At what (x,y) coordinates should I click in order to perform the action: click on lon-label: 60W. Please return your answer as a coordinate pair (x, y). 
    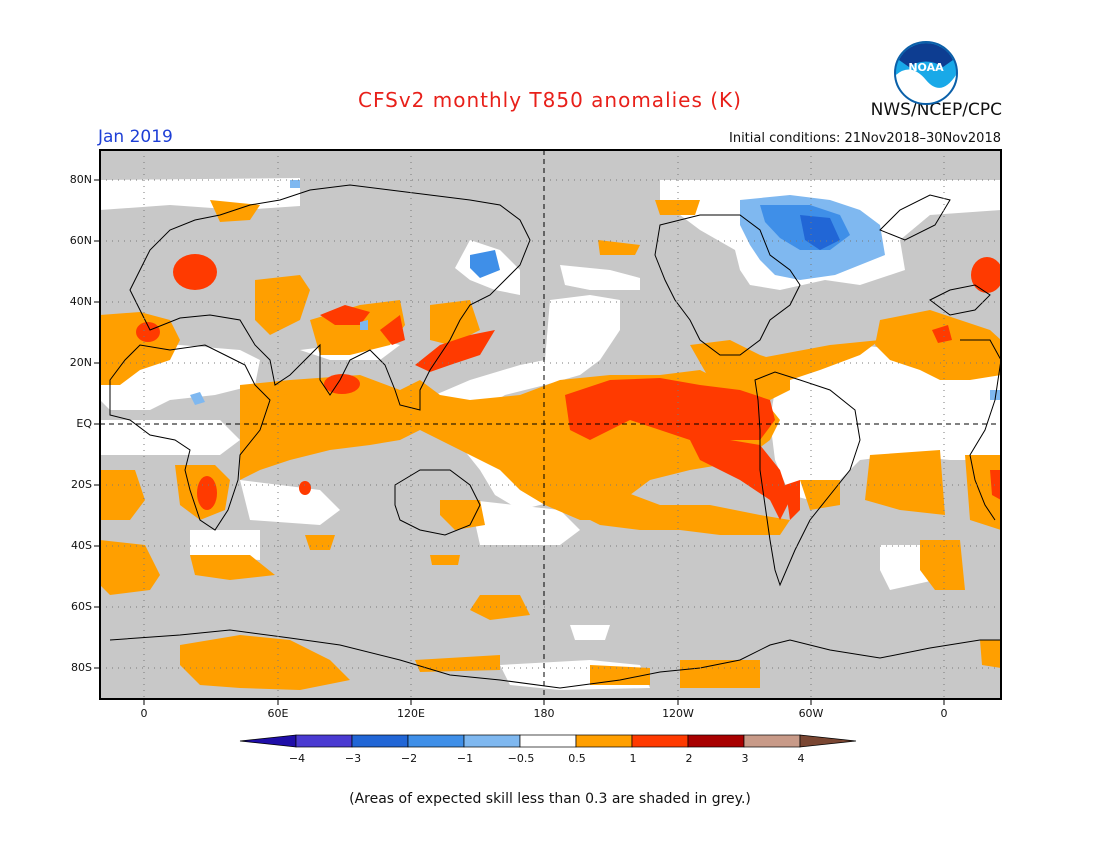
    Looking at the image, I should click on (811, 713).